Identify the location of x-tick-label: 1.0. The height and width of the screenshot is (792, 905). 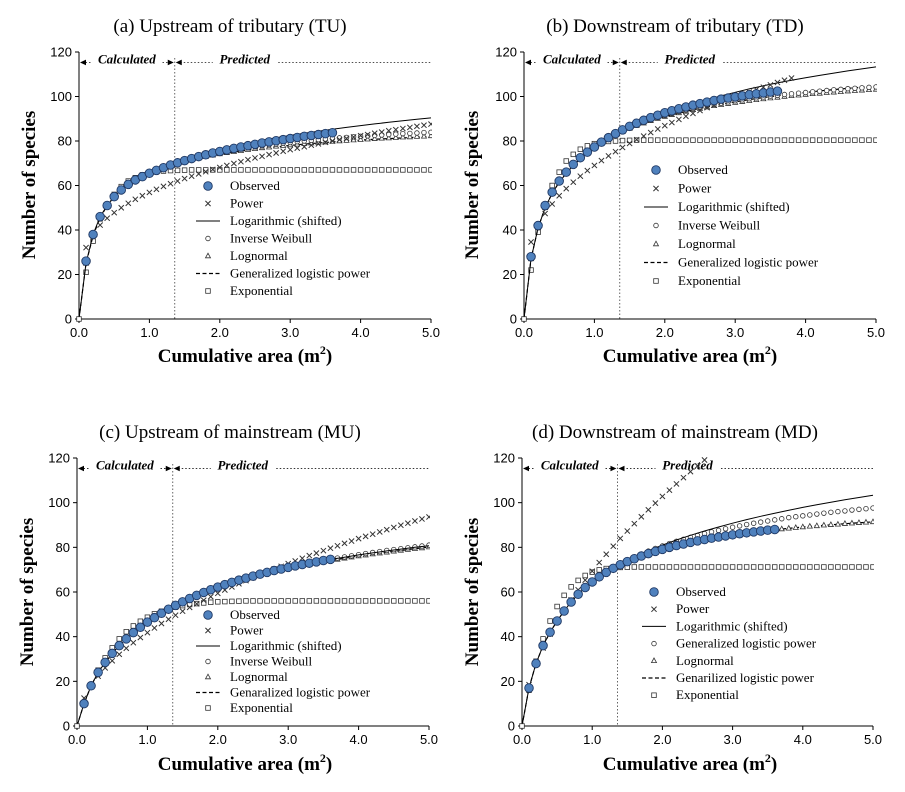
(592, 739).